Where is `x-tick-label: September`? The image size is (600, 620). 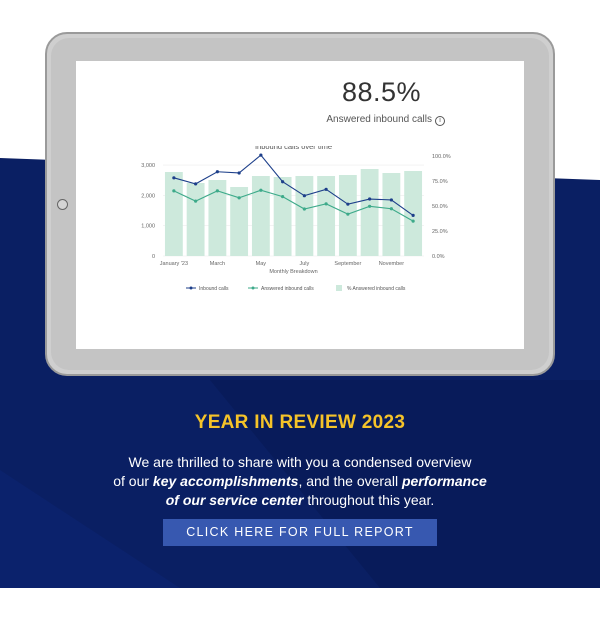
x-tick-label: September is located at coordinates (347, 264).